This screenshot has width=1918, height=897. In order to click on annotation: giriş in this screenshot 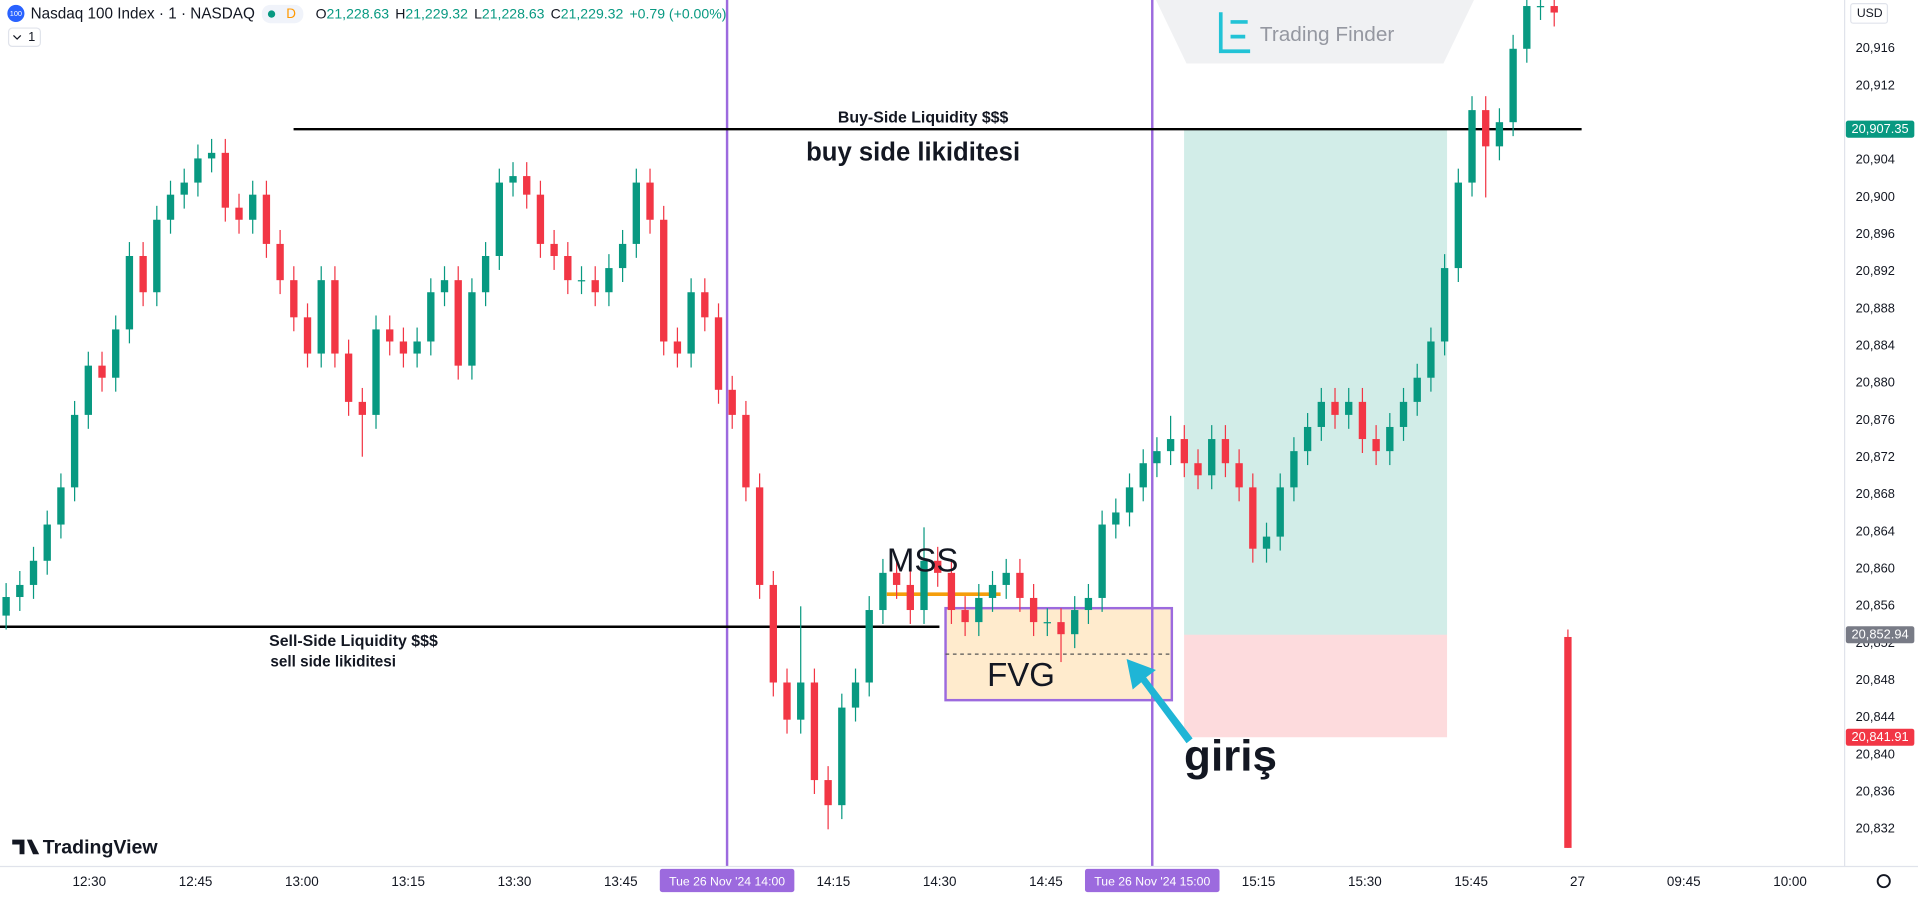, I will do `click(1230, 756)`.